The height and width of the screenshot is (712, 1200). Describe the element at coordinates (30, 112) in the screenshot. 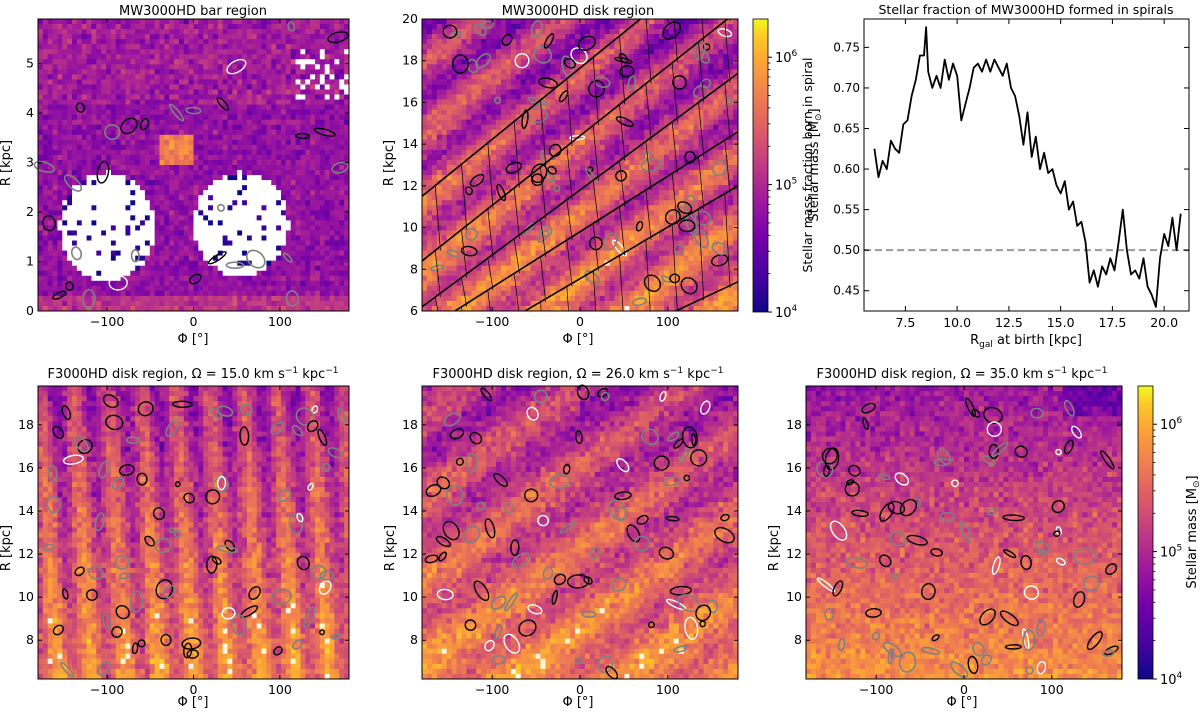

I see `y-tick-label: 4` at that location.